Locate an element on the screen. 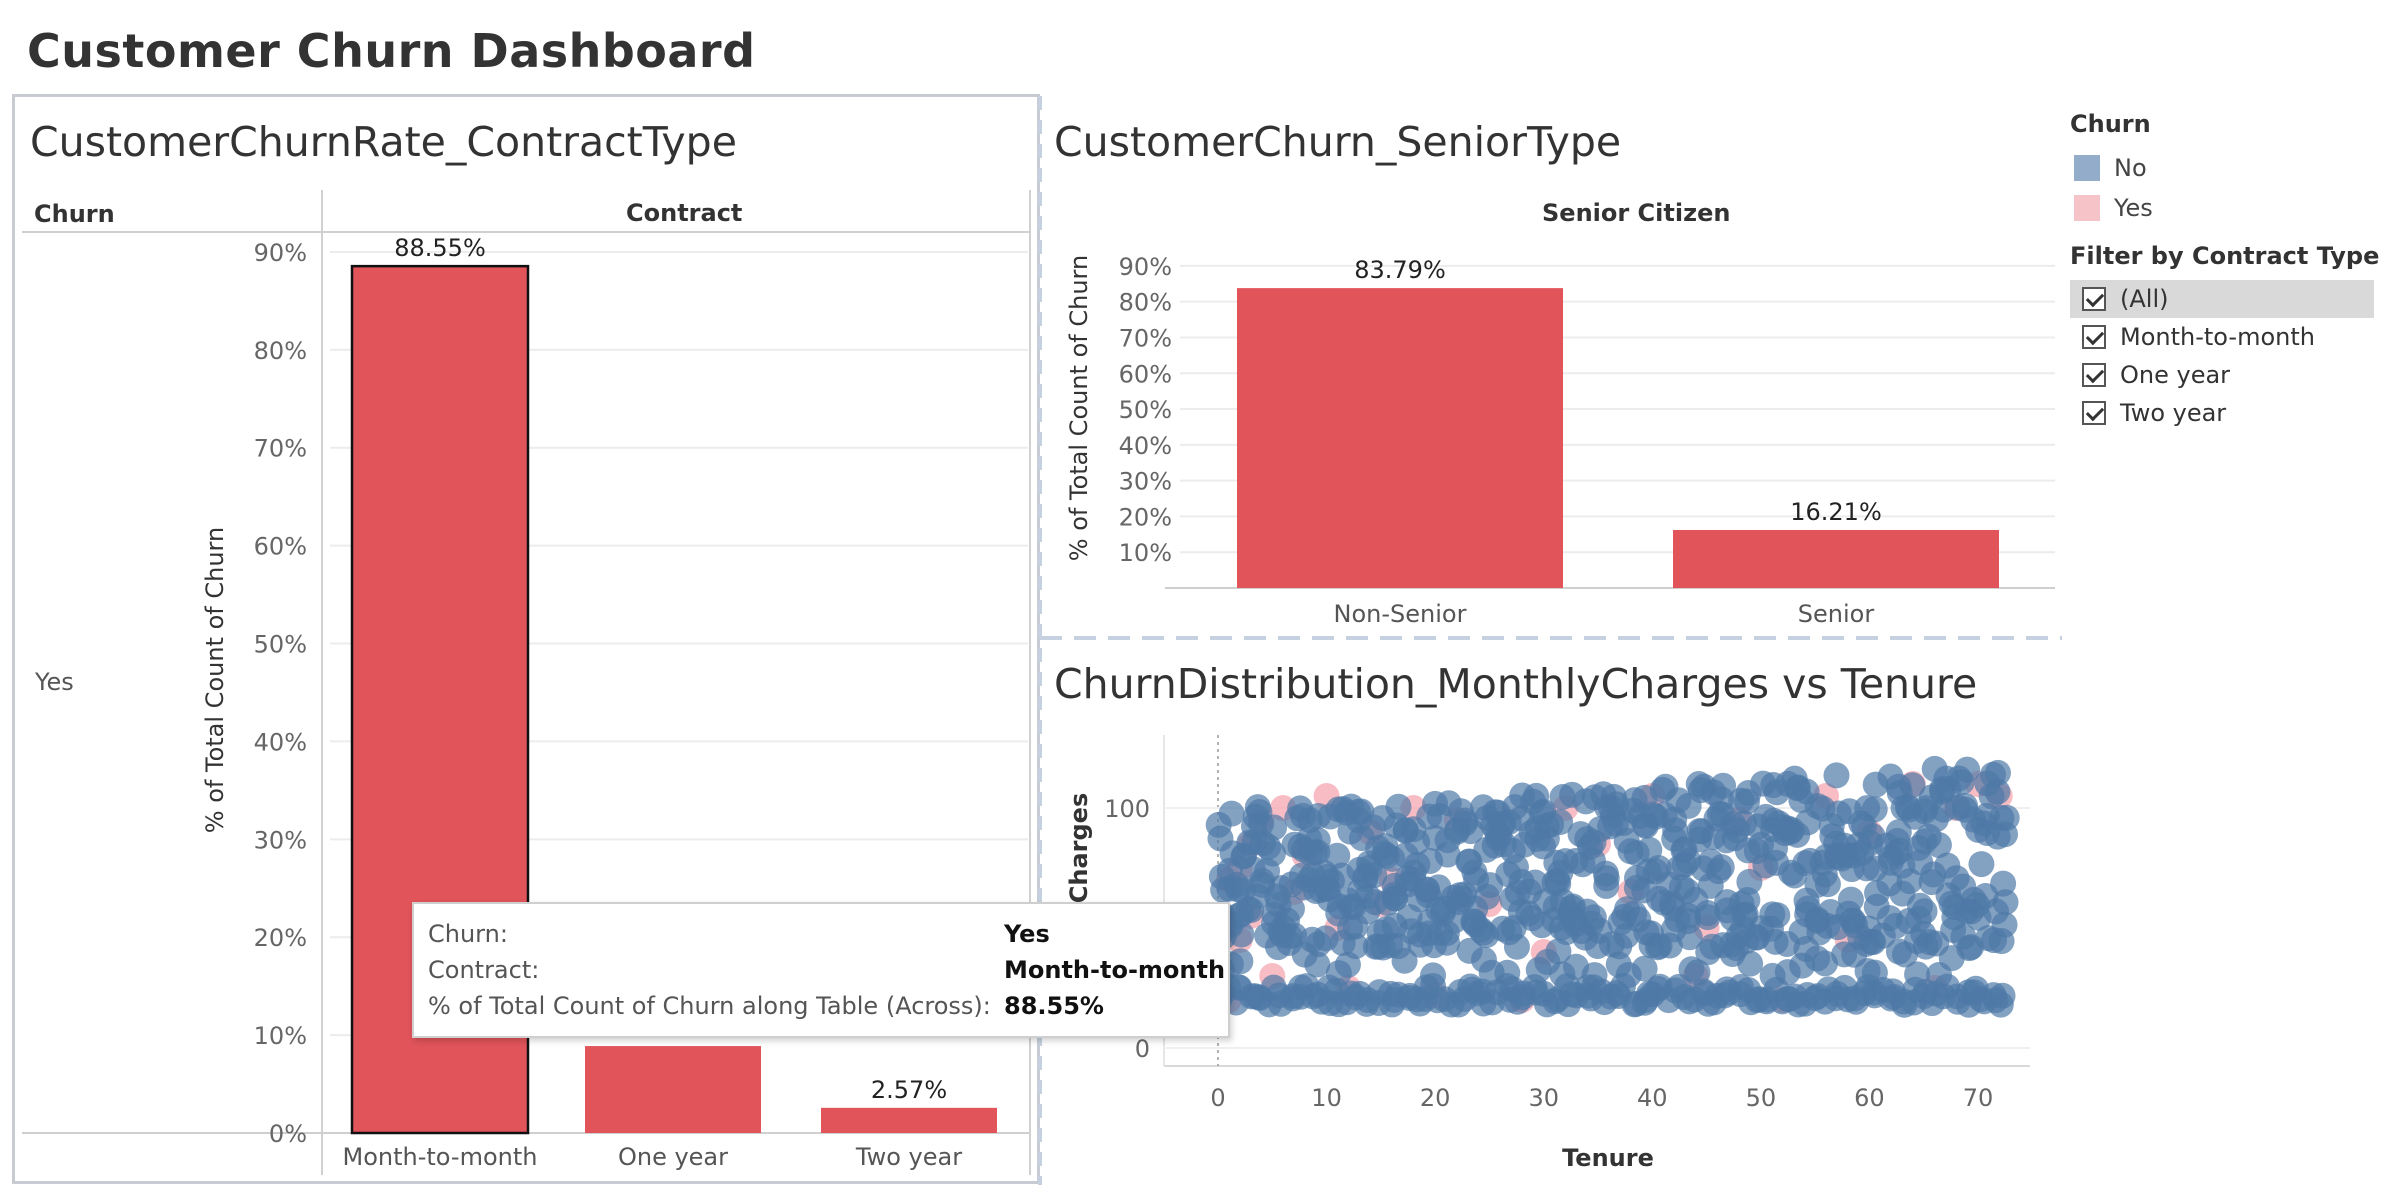 The image size is (2402, 1204). y-tick-label: 10% is located at coordinates (280, 1036).